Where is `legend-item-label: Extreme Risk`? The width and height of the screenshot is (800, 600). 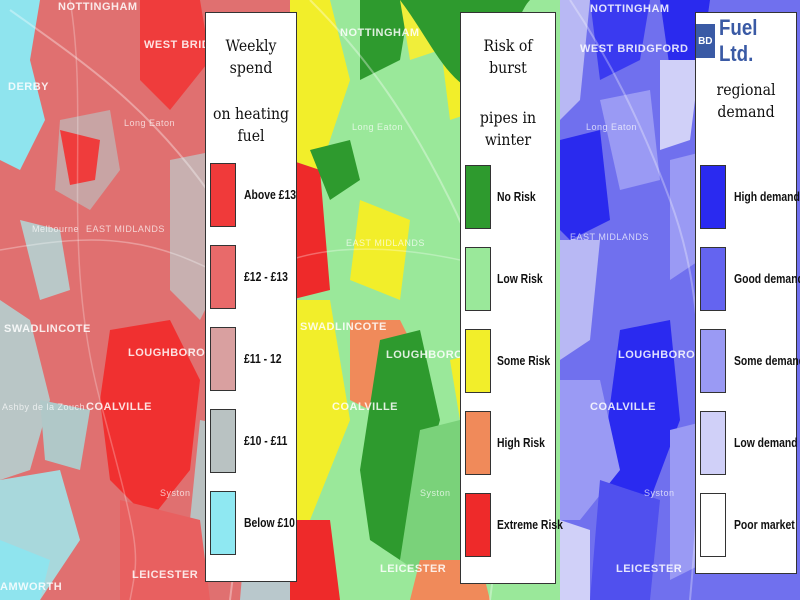 legend-item-label: Extreme Risk is located at coordinates (530, 524).